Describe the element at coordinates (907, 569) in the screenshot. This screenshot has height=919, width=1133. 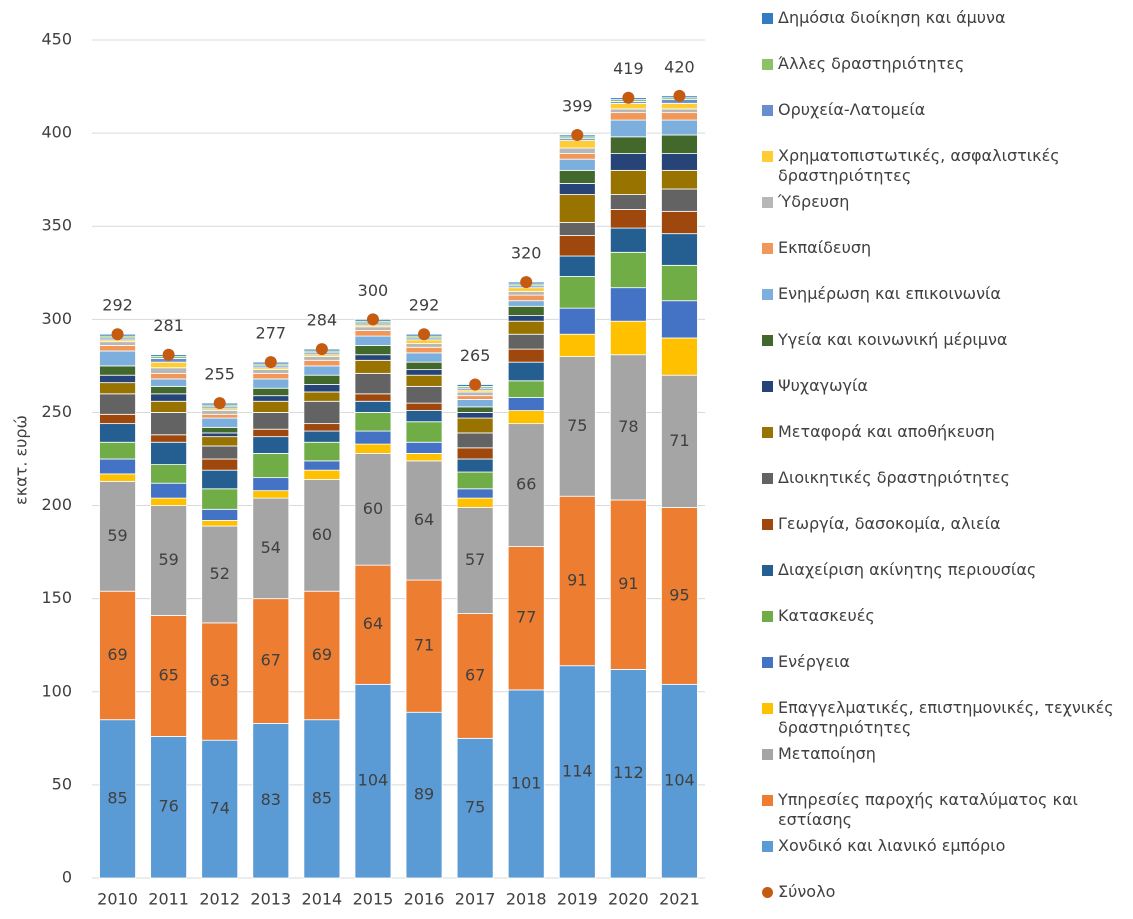
I see `legend-label: Διαχείριση ακίνητης περιουσίας` at that location.